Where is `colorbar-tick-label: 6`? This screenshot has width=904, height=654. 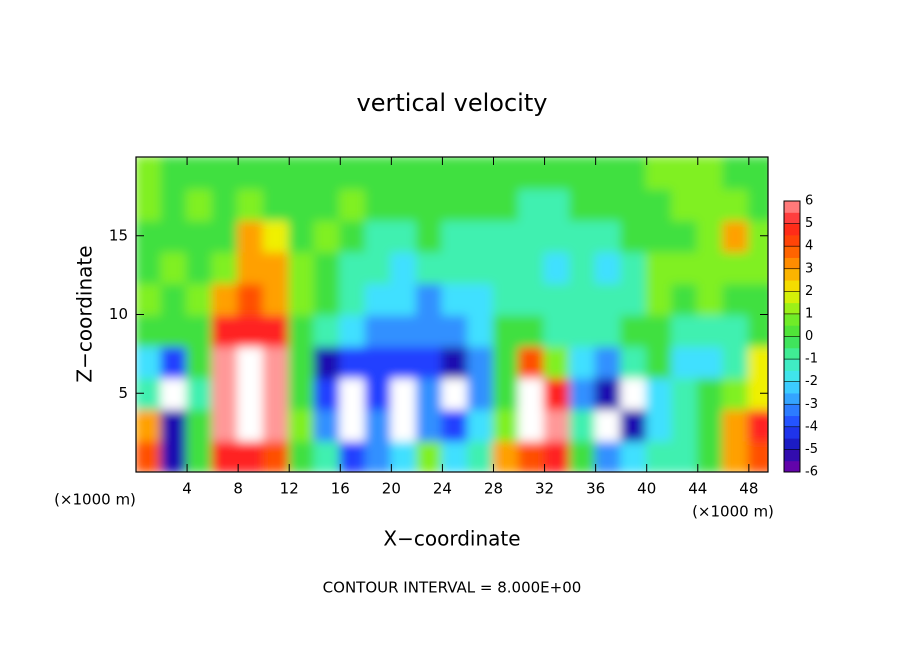 colorbar-tick-label: 6 is located at coordinates (809, 201).